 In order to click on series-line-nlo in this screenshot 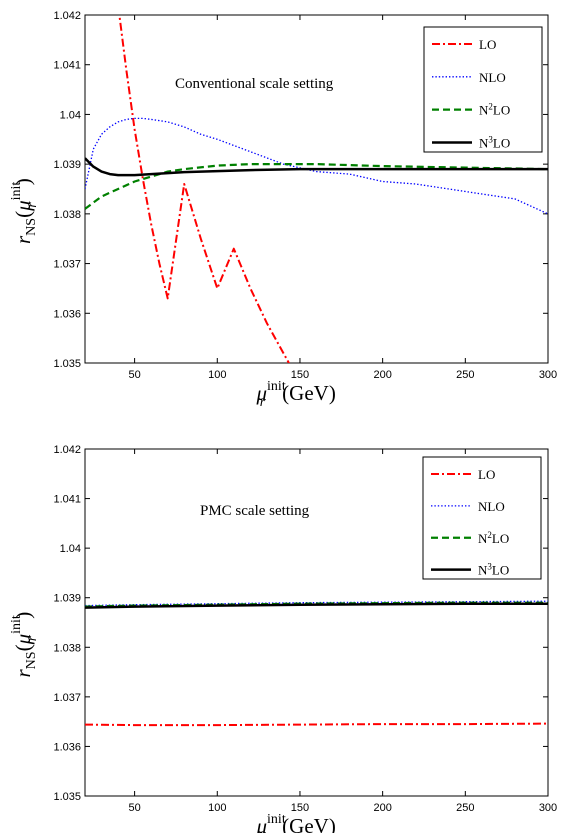, I will do `click(316, 166)`.